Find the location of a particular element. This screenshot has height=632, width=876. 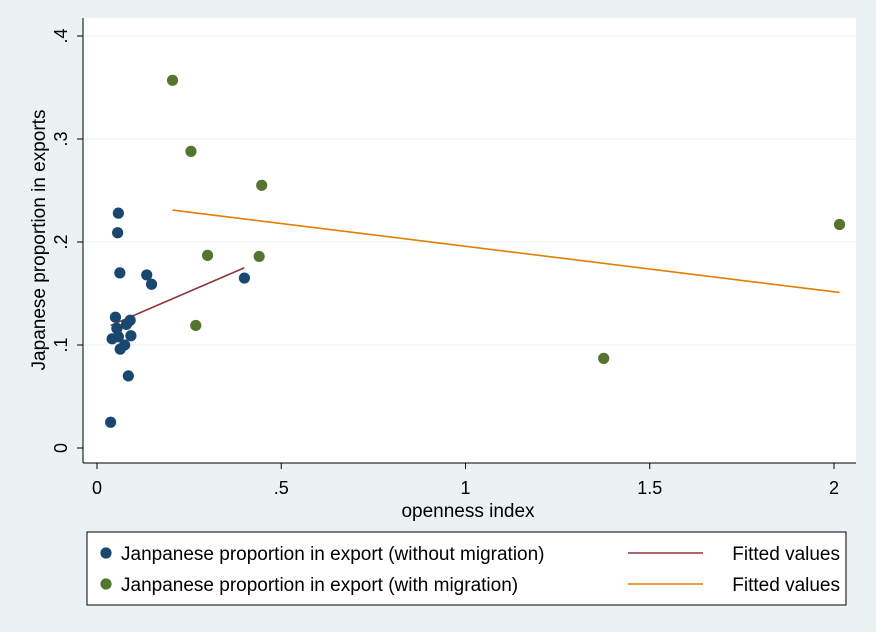

x-axis-ticks: 0 .5 1 1.5 2 is located at coordinates (465, 480).